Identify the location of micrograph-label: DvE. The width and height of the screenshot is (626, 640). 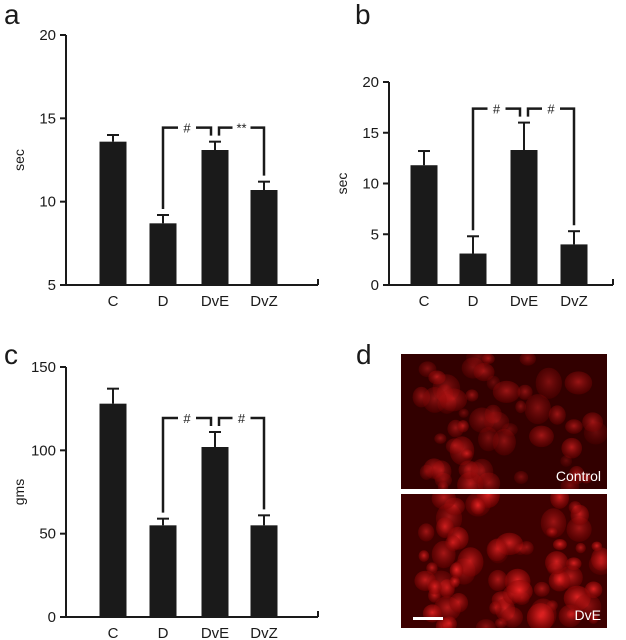
(588, 615).